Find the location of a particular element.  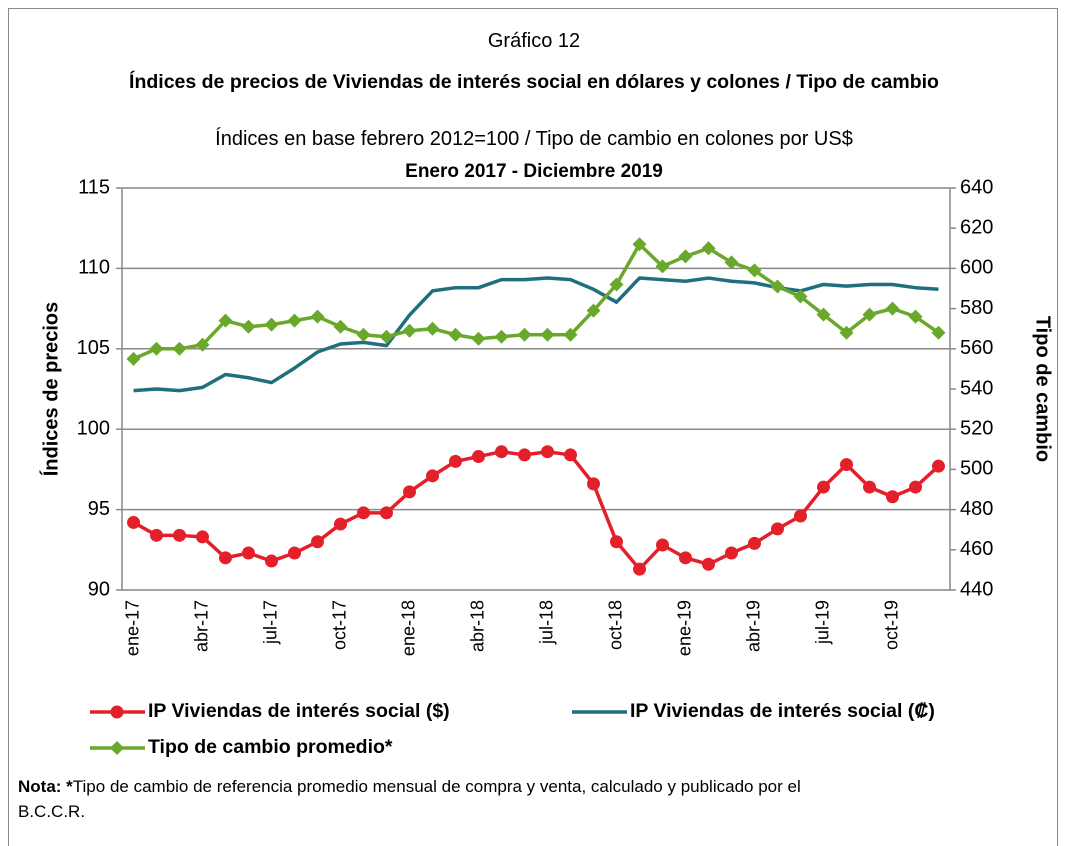

y2-tick-label: 440 is located at coordinates (976, 589).